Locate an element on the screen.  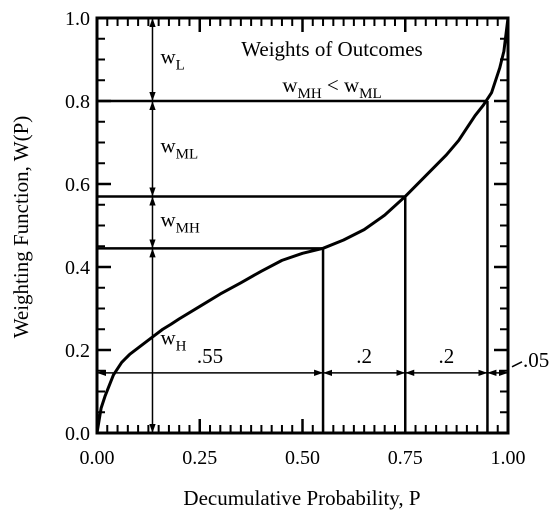
subtitle-w2: w is located at coordinates (352, 85).